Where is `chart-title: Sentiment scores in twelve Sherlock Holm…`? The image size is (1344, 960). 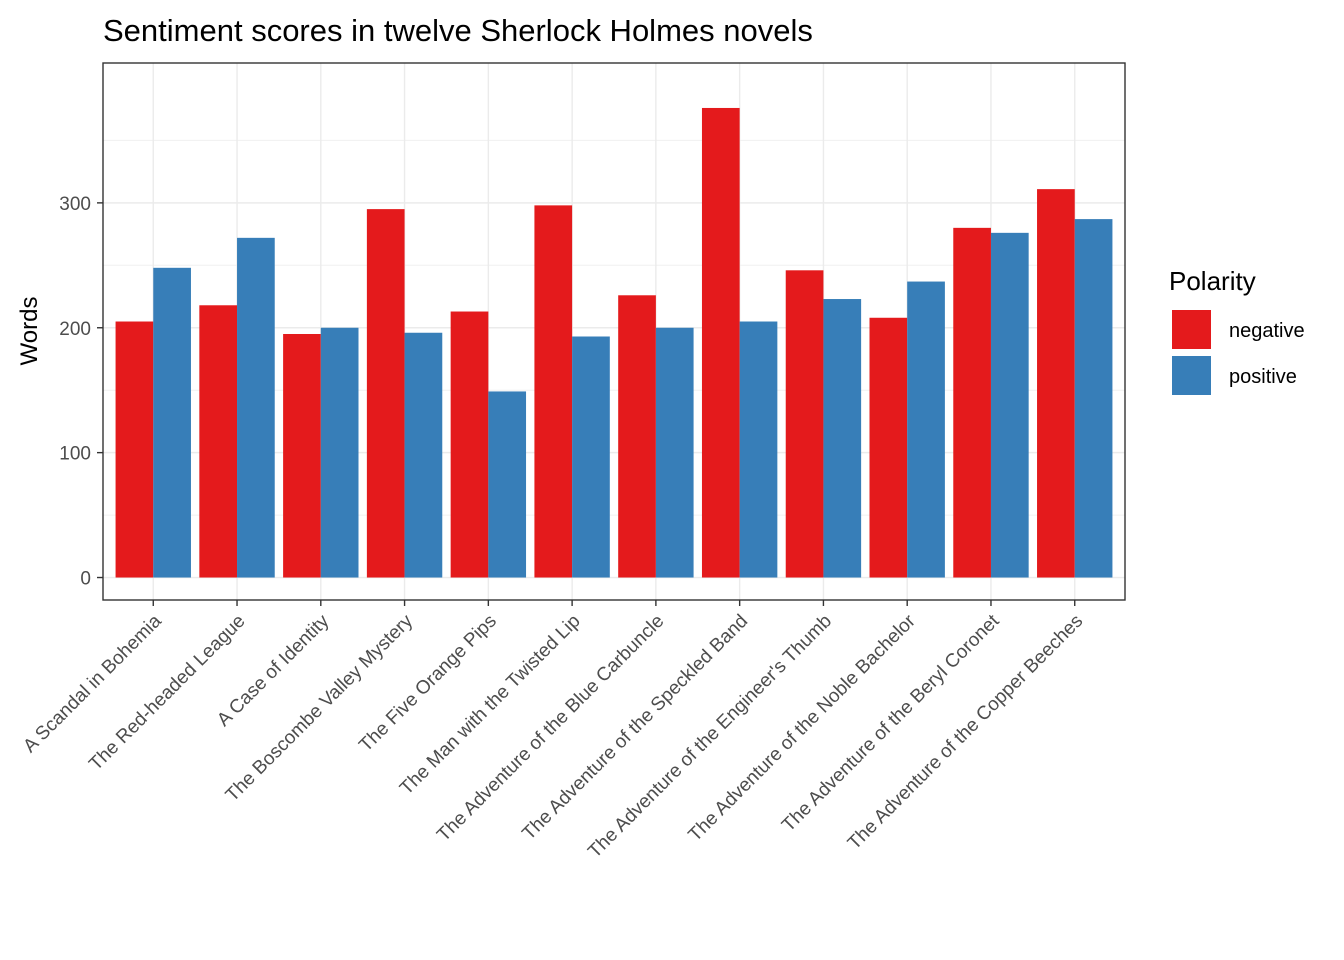 chart-title: Sentiment scores in twelve Sherlock Holm… is located at coordinates (458, 30).